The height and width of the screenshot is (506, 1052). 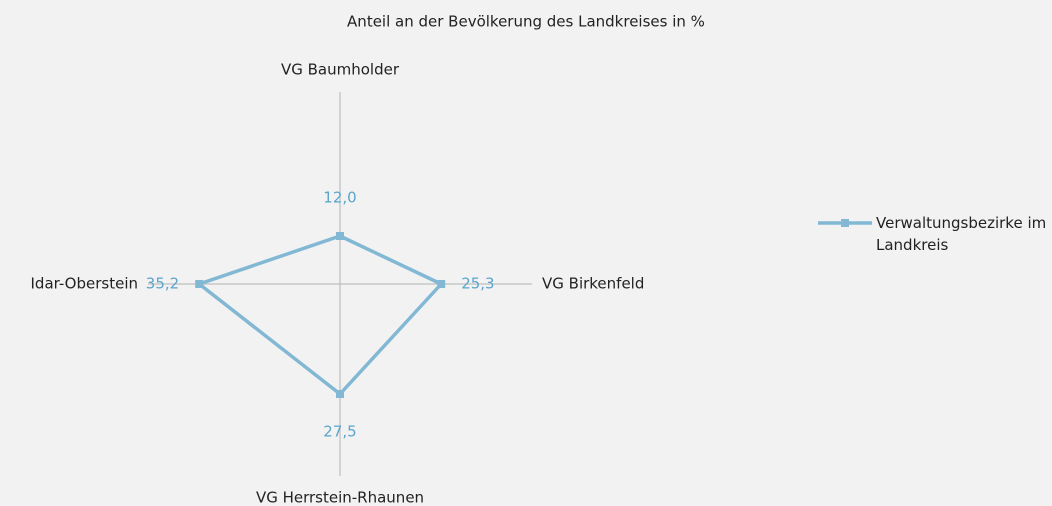 What do you see at coordinates (845, 223) in the screenshot?
I see `legend-marker` at bounding box center [845, 223].